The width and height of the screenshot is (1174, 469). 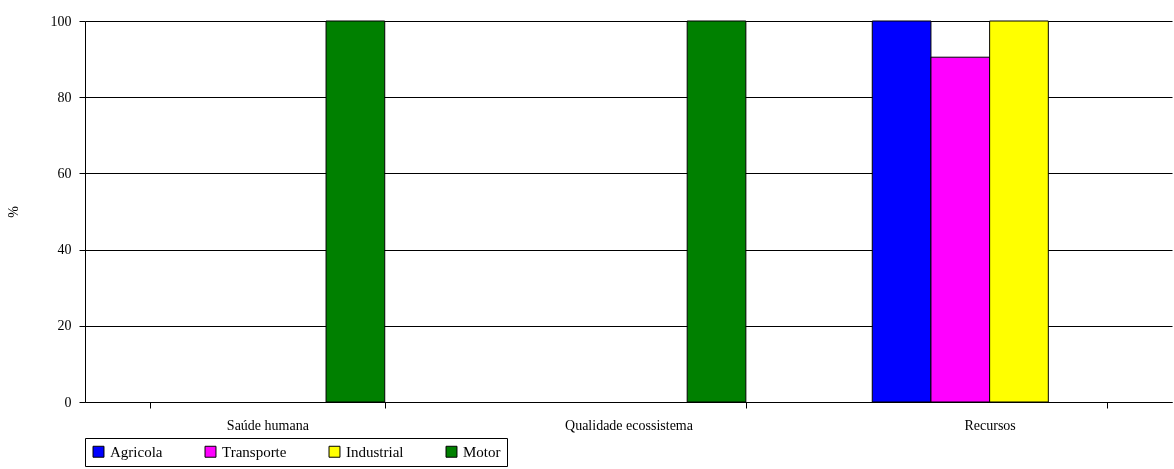 I want to click on y-tick-label: 100, so click(x=61, y=21).